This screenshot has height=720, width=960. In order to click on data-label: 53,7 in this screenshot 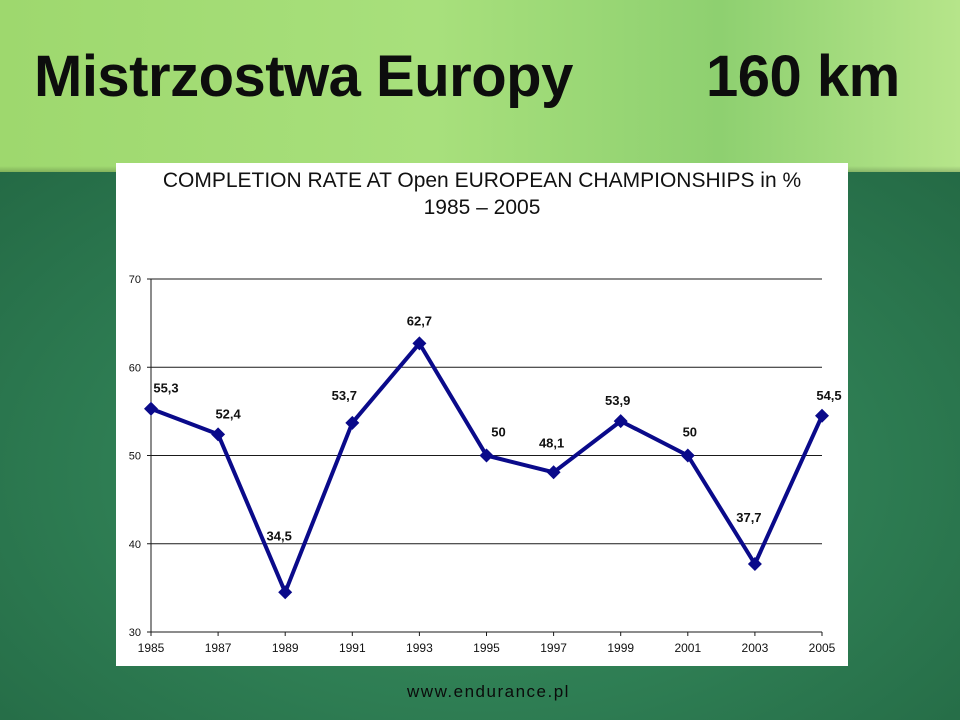, I will do `click(344, 395)`.